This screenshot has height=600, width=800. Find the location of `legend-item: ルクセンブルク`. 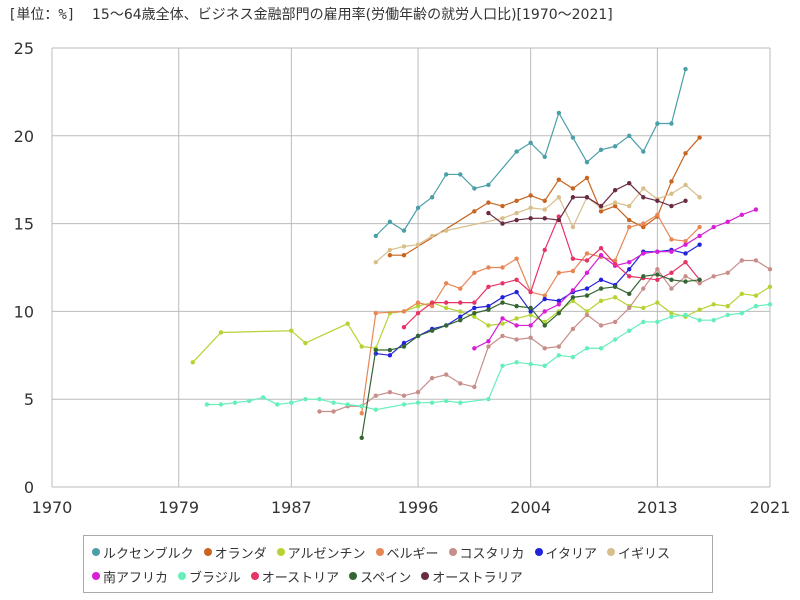

legend-item: ルクセンブルク is located at coordinates (143, 552).